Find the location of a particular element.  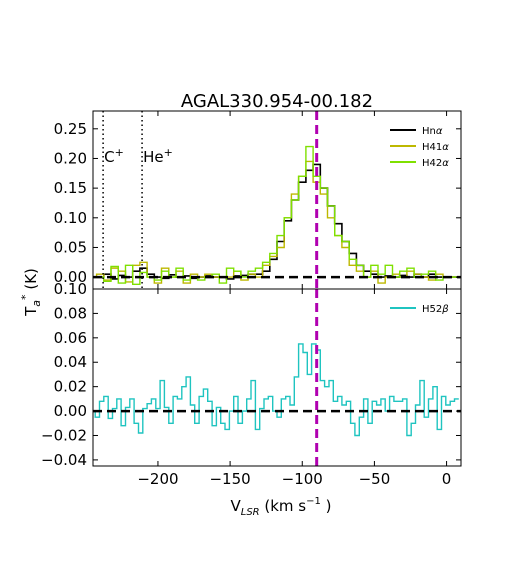

y-tick-label: −0.04 is located at coordinates (64, 460).